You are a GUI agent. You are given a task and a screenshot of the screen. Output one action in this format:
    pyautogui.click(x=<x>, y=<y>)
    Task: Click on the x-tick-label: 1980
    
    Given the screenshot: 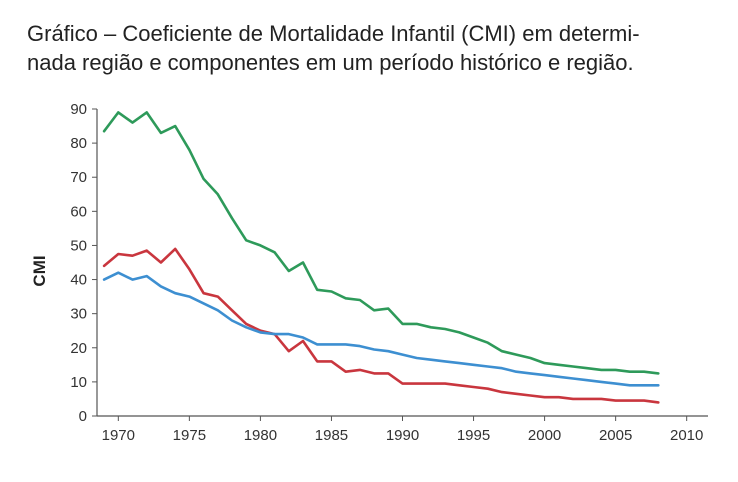 What is the action you would take?
    pyautogui.click(x=260, y=435)
    